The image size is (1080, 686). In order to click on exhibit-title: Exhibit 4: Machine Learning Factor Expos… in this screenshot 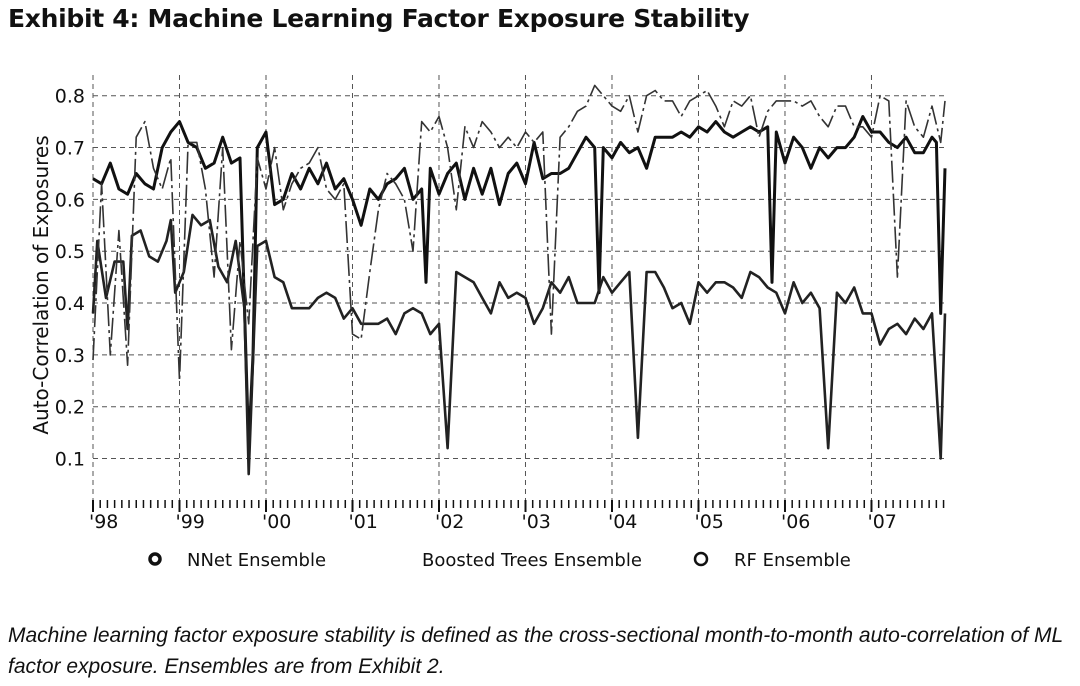, I will do `click(379, 18)`.